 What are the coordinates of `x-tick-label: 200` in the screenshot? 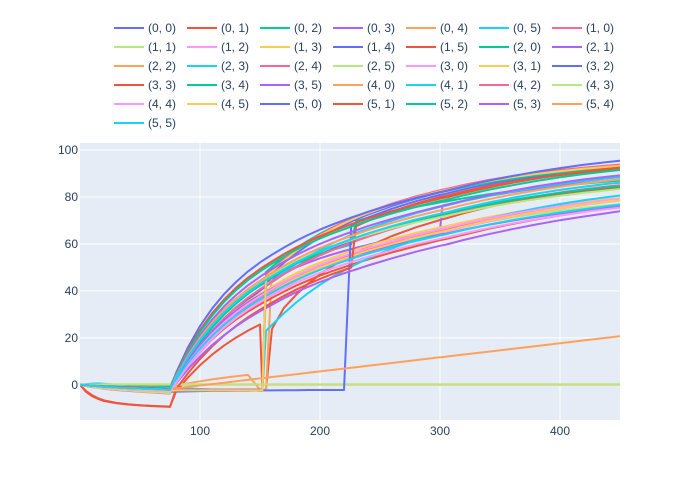 It's located at (320, 431).